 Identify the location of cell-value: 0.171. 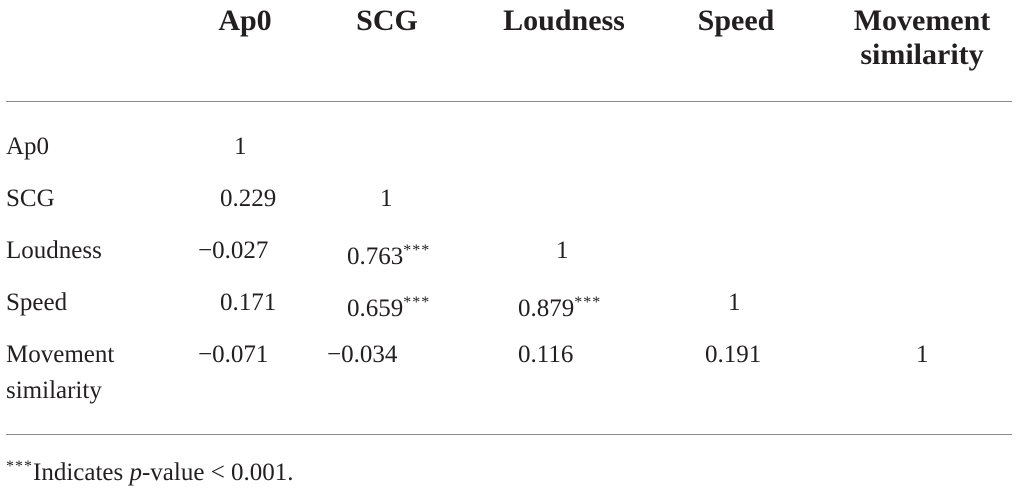
(248, 302).